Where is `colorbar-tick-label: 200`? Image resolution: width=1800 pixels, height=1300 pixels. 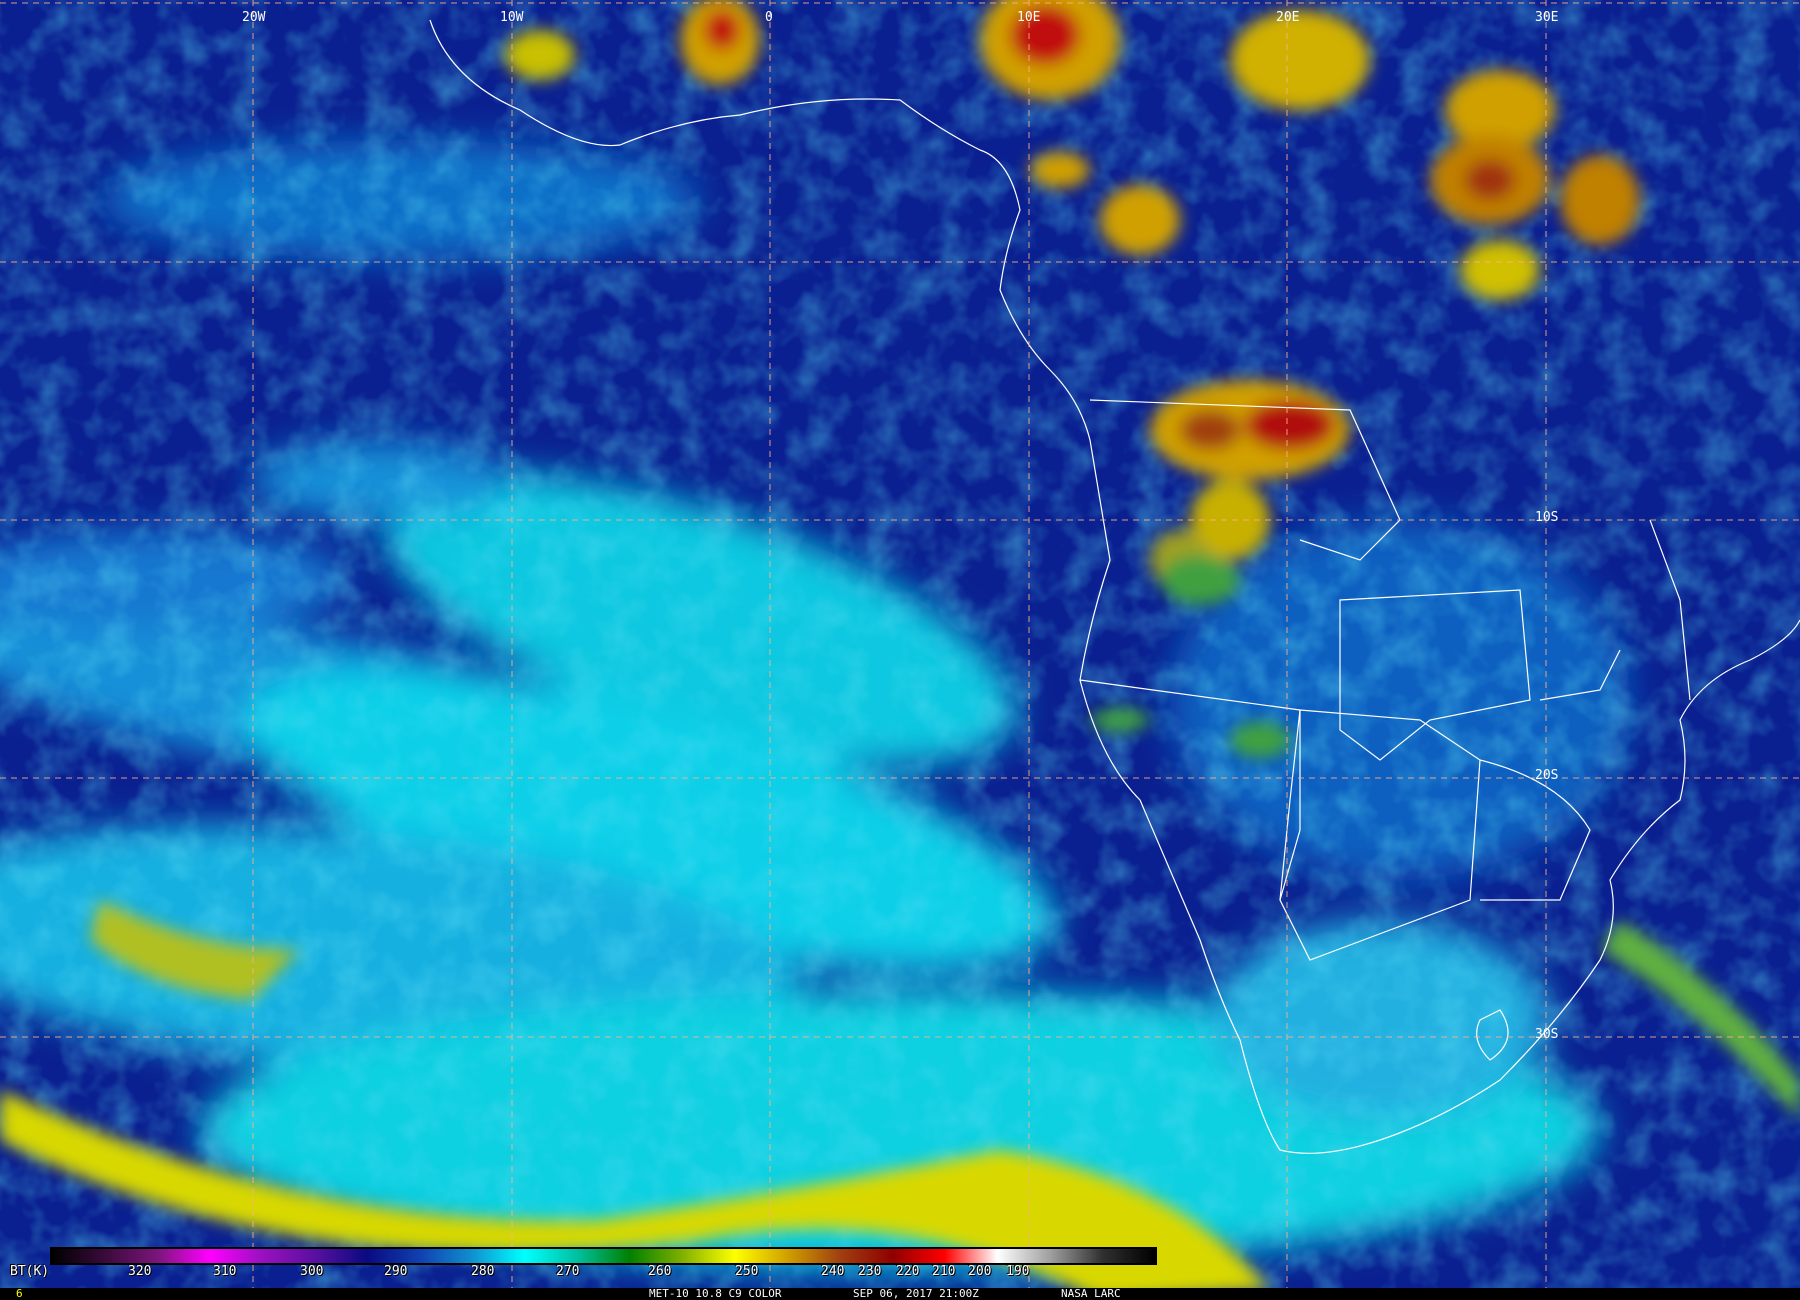
colorbar-tick-label: 200 is located at coordinates (980, 1271).